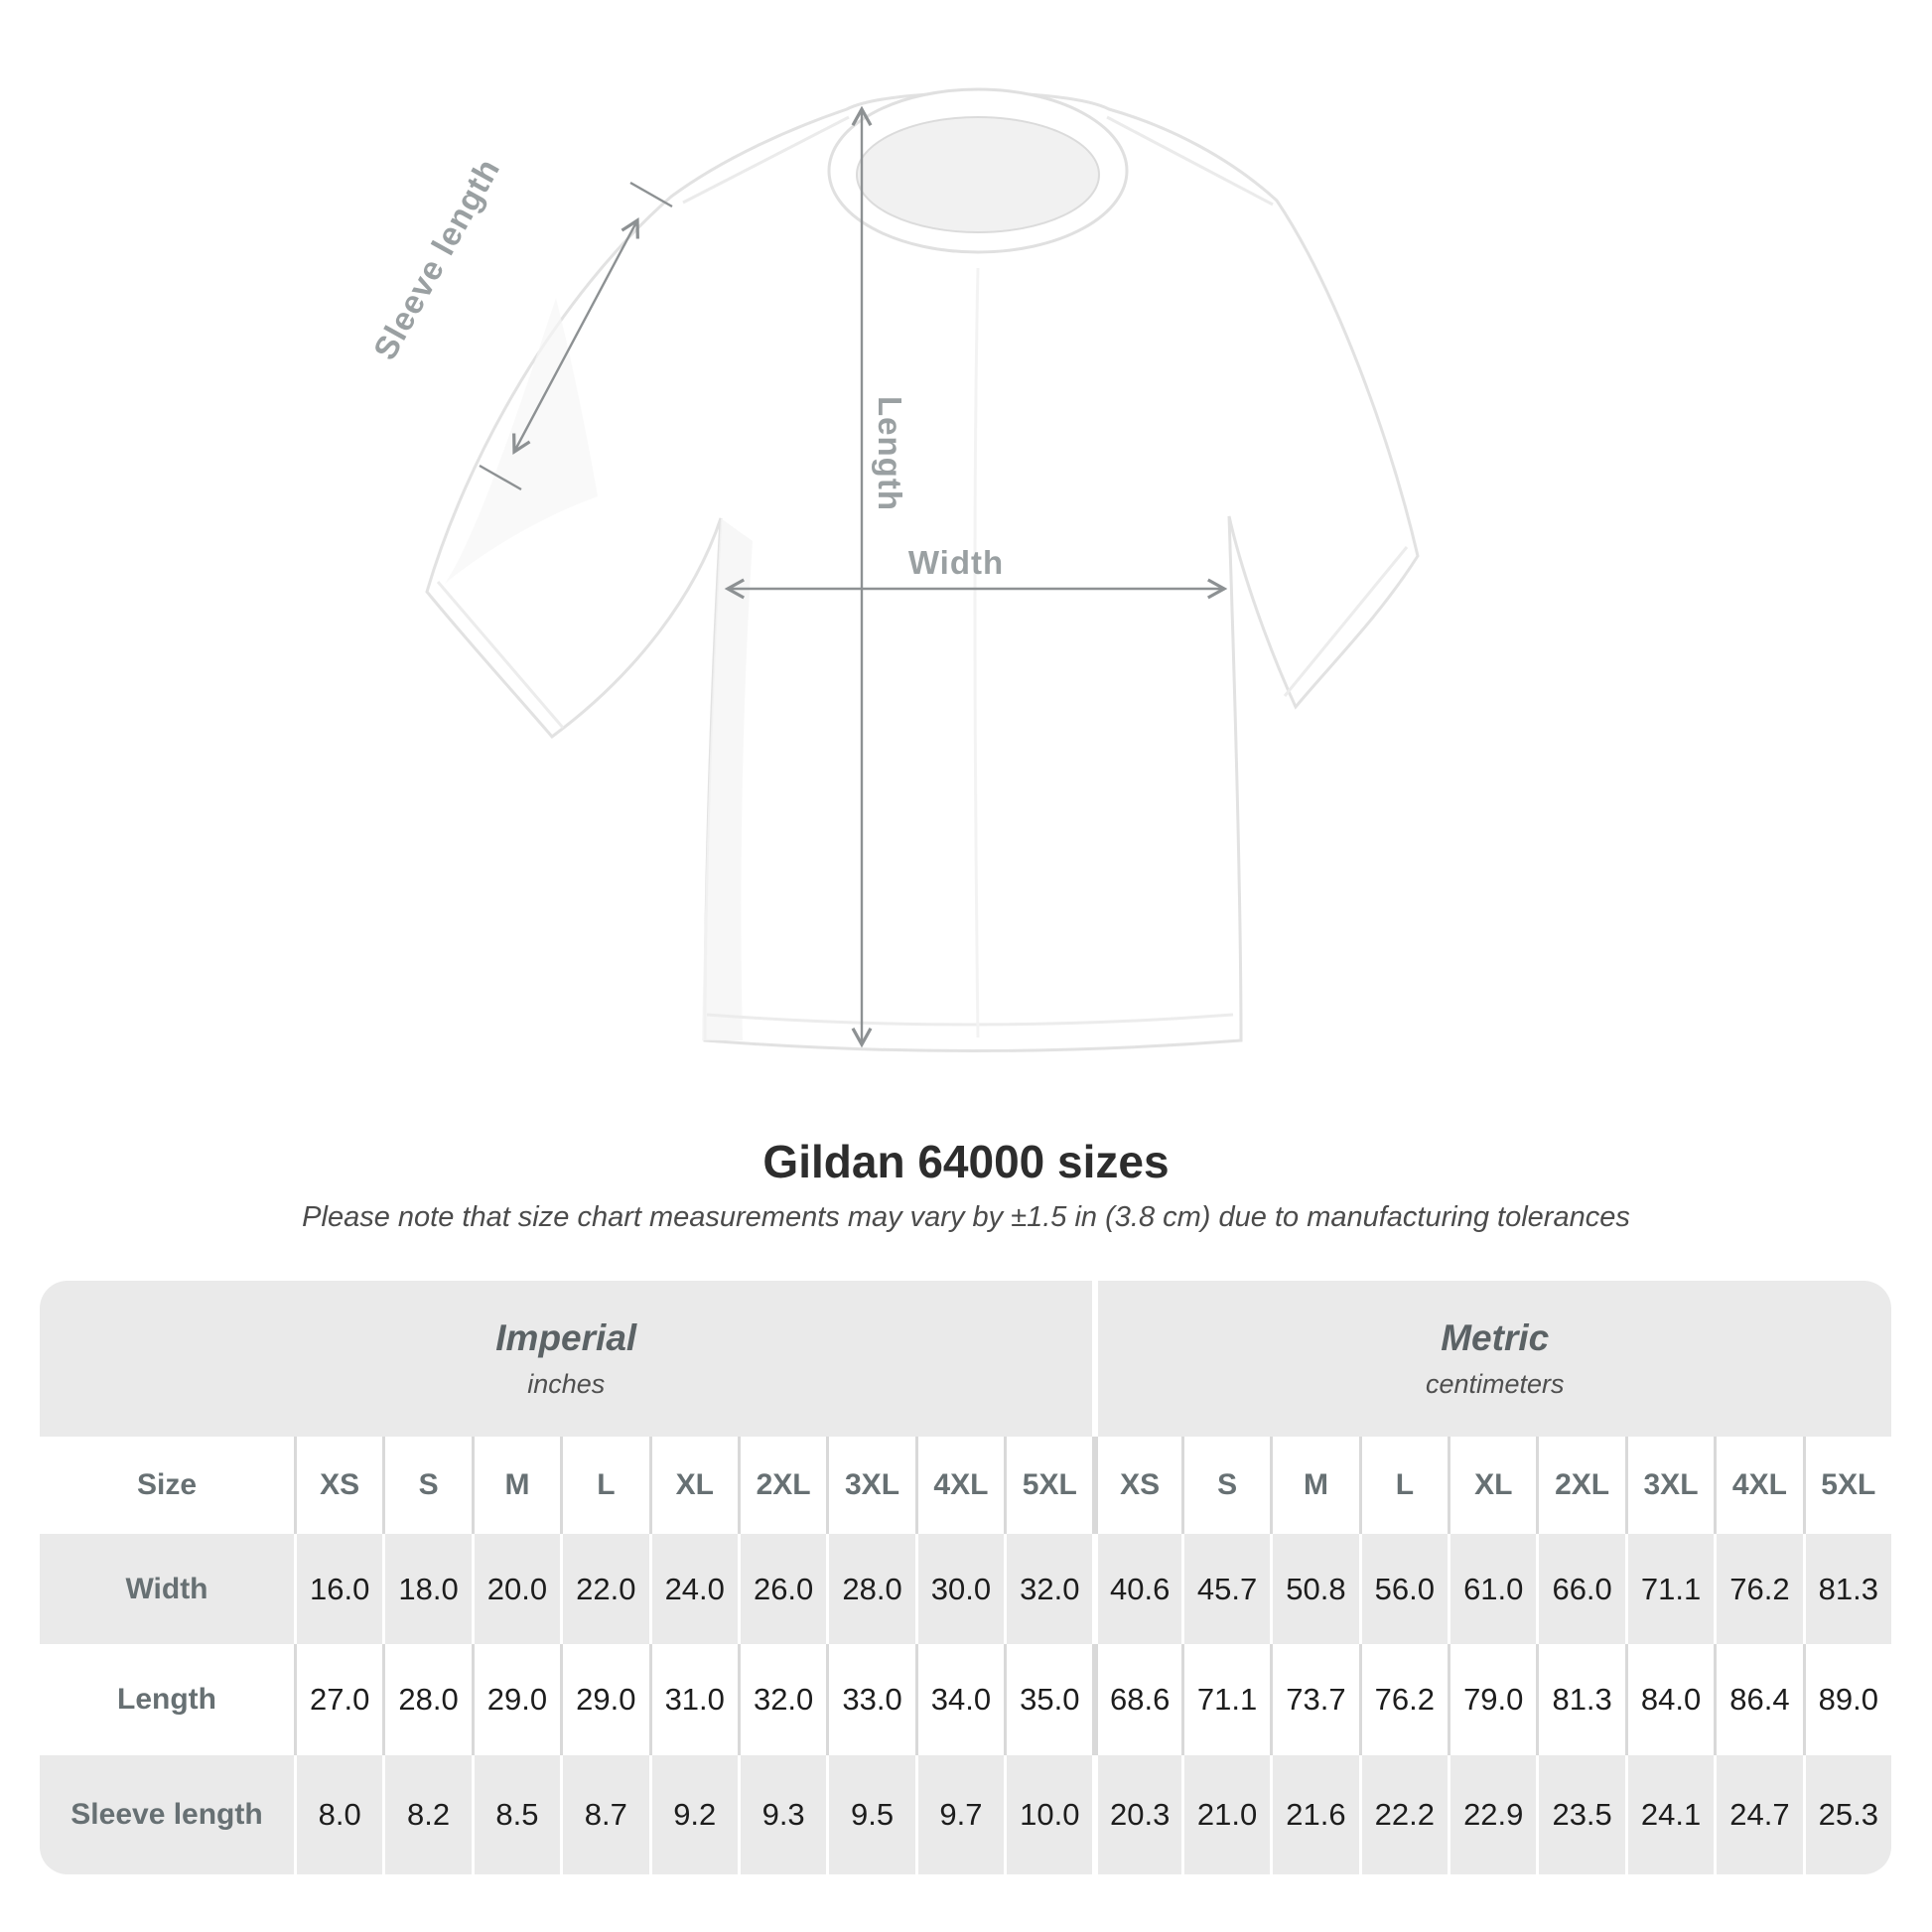 Image resolution: width=1932 pixels, height=1932 pixels. Describe the element at coordinates (693, 1589) in the screenshot. I see `measurement-value: 24.0` at that location.